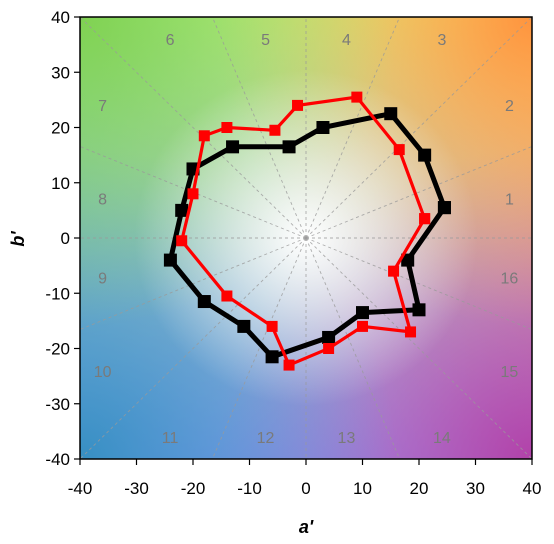 This screenshot has height=544, width=554. What do you see at coordinates (509, 106) in the screenshot?
I see `bin-label: 2` at bounding box center [509, 106].